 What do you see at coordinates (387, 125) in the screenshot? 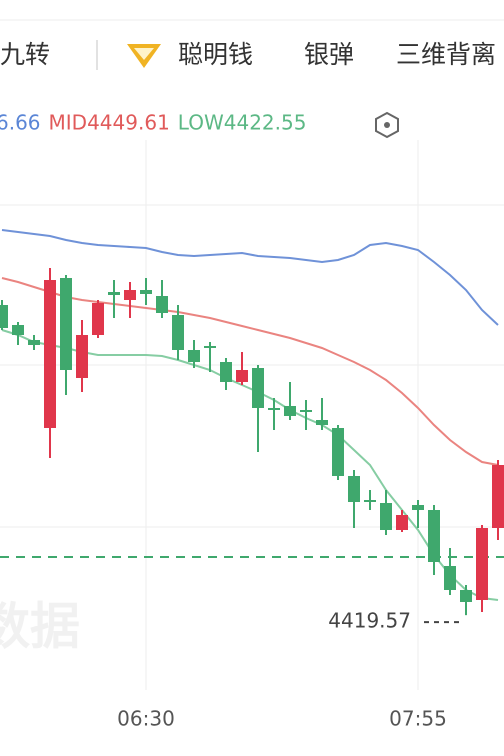
I see `settings-icon` at bounding box center [387, 125].